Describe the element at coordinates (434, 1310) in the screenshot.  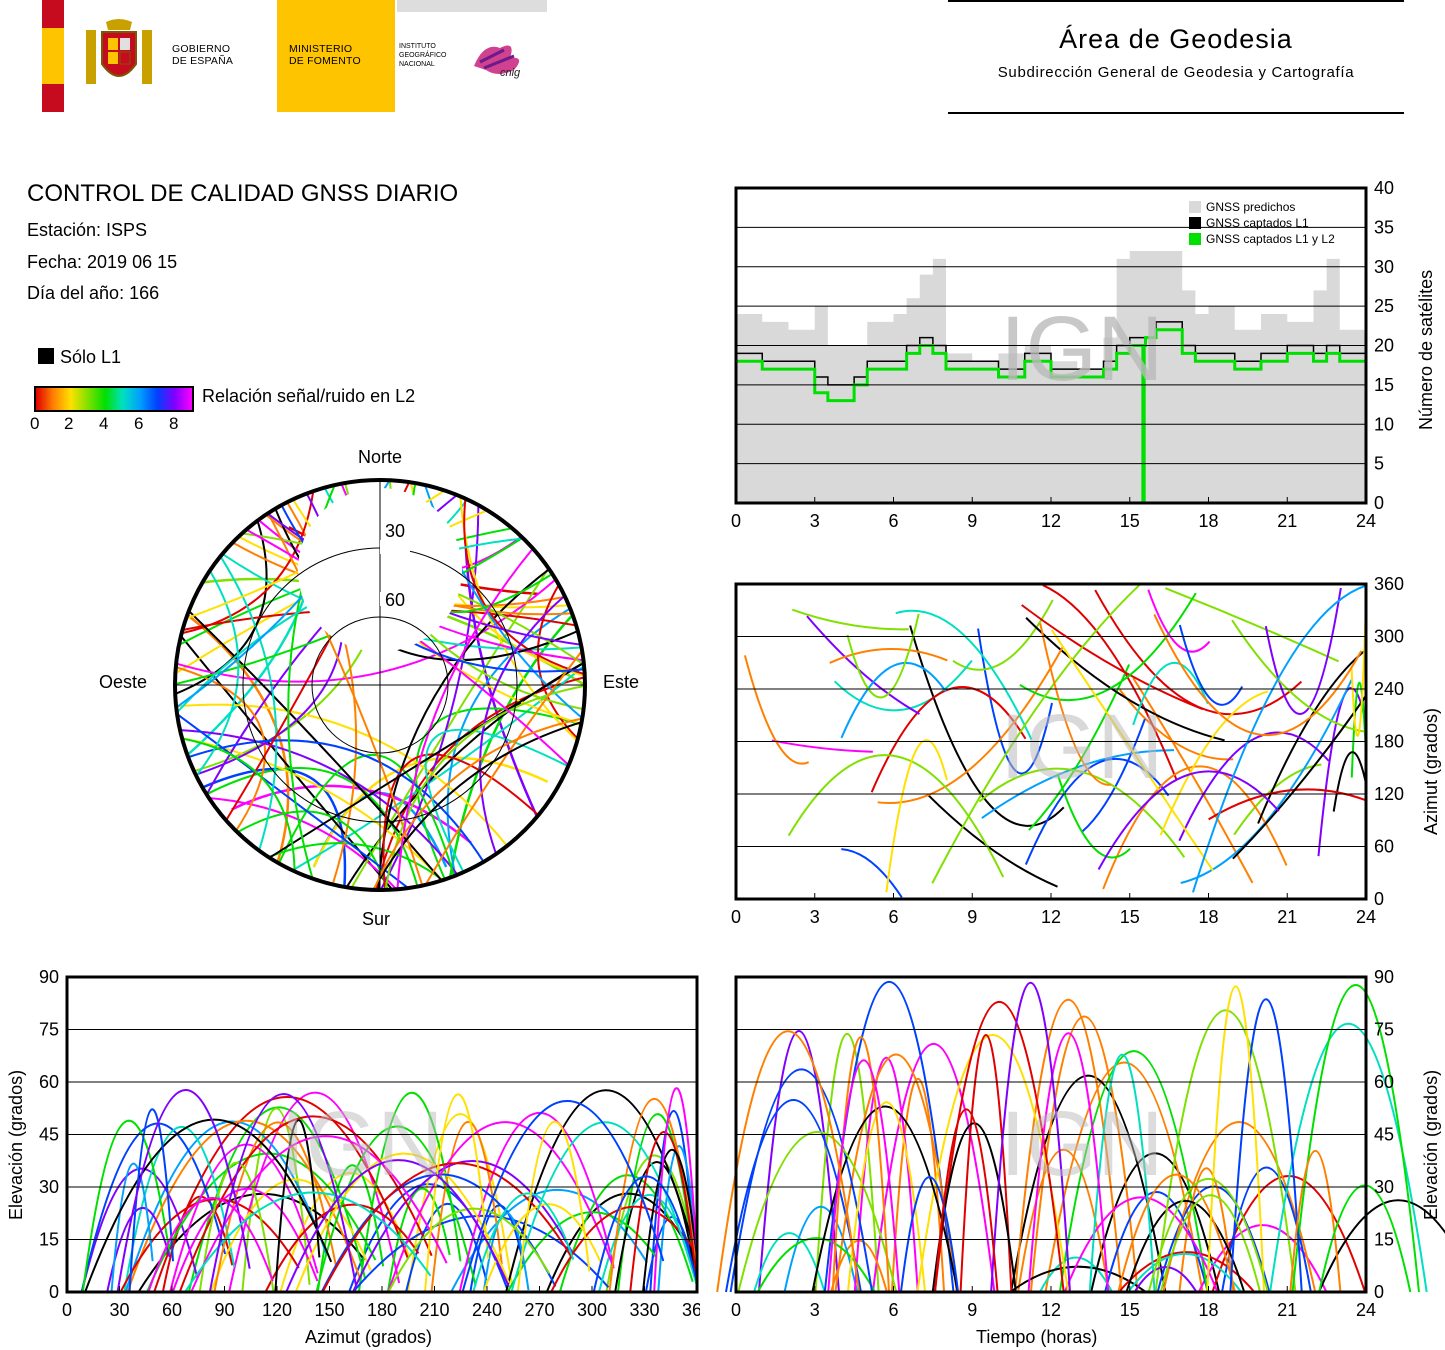
I see `x-tick-label: 210` at that location.